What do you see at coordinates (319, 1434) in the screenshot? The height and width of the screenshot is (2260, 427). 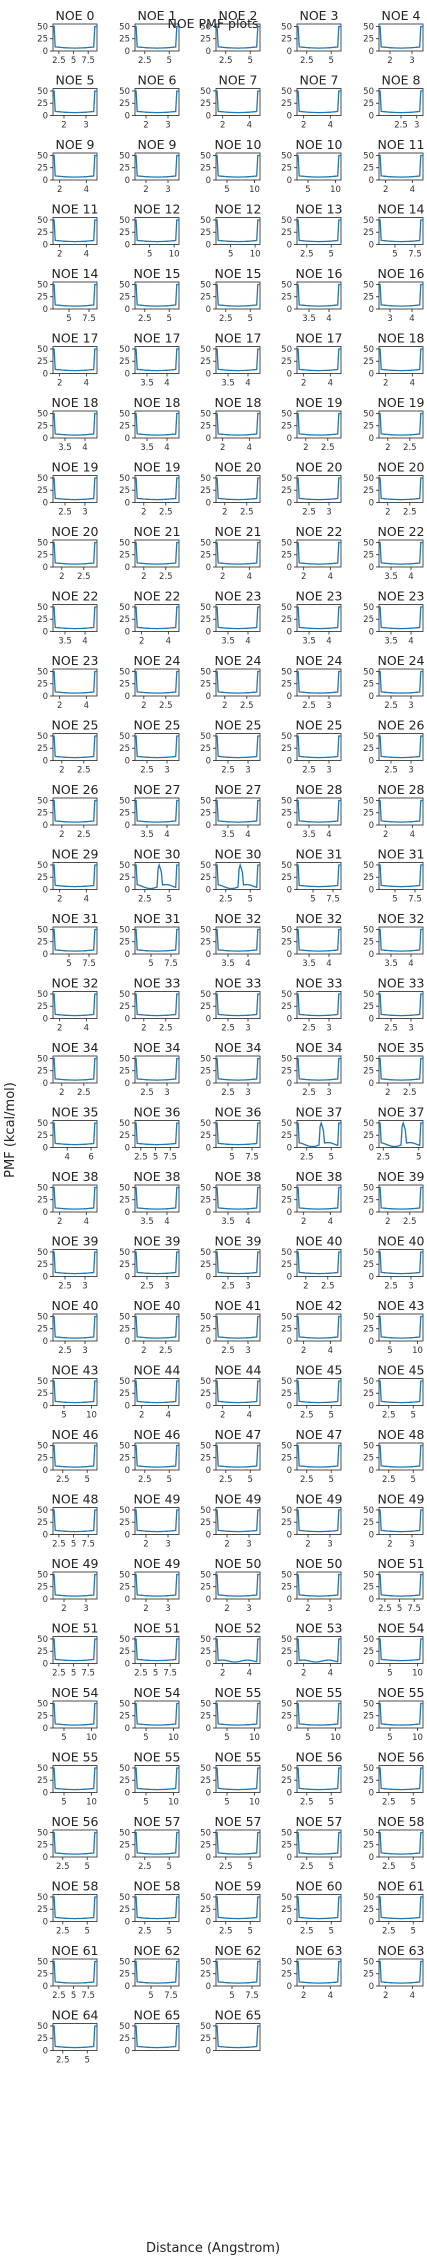 I see `subplot-title: NOE 47` at bounding box center [319, 1434].